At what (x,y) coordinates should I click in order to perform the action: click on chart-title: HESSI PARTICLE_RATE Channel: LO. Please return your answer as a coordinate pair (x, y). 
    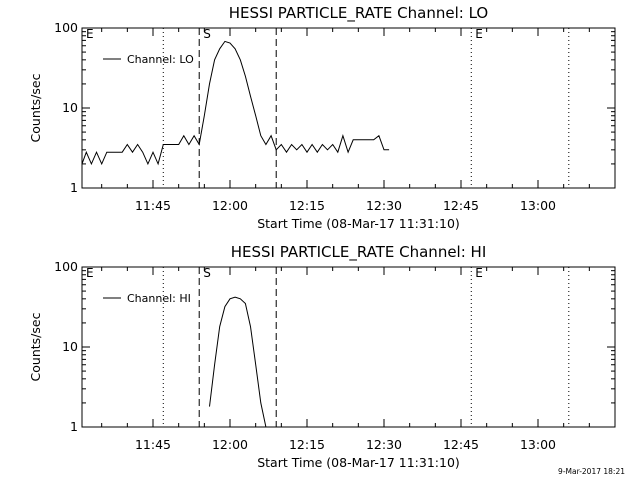
    Looking at the image, I should click on (358, 13).